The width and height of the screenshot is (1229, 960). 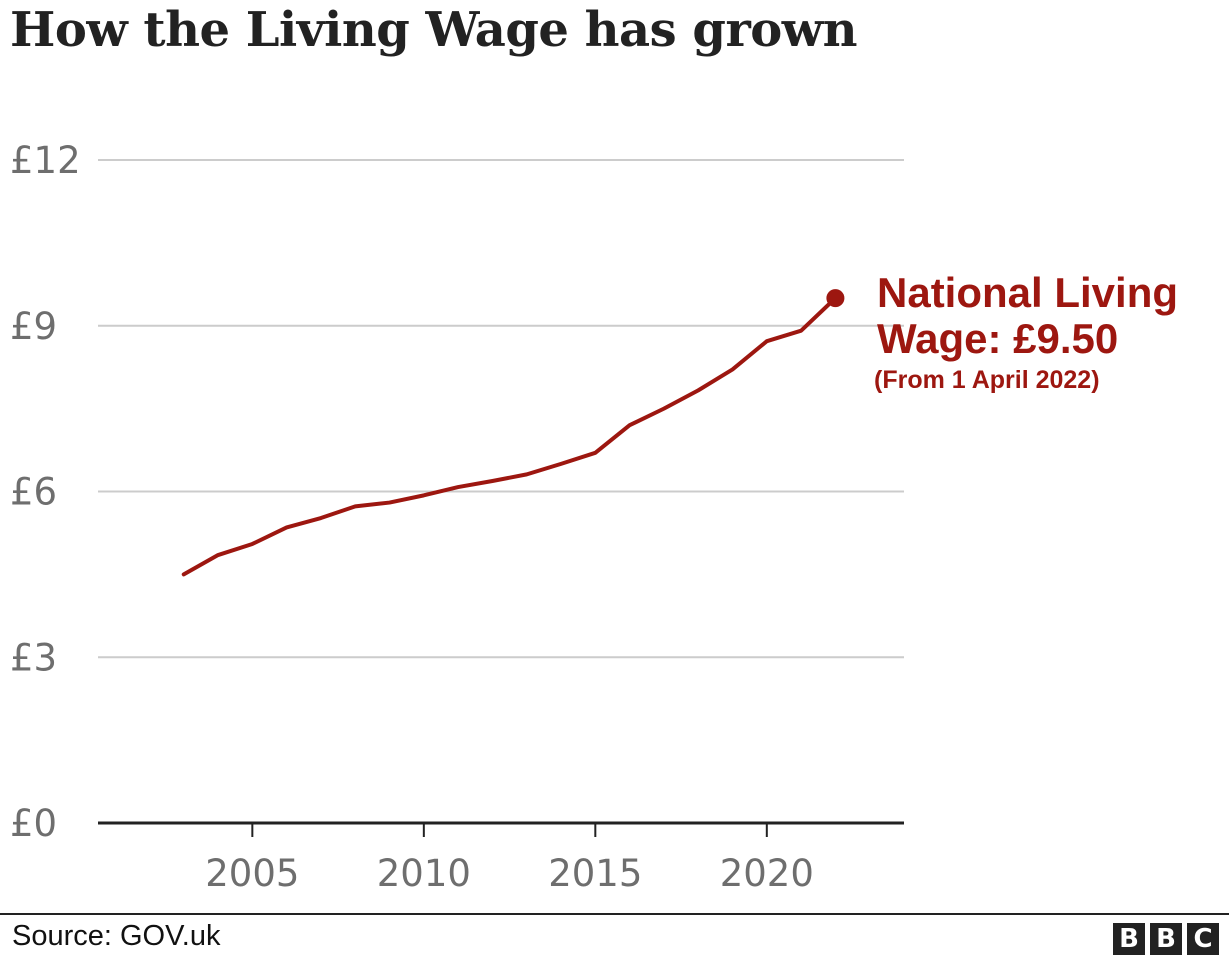 I want to click on x-tick-label: 2010, so click(x=424, y=873).